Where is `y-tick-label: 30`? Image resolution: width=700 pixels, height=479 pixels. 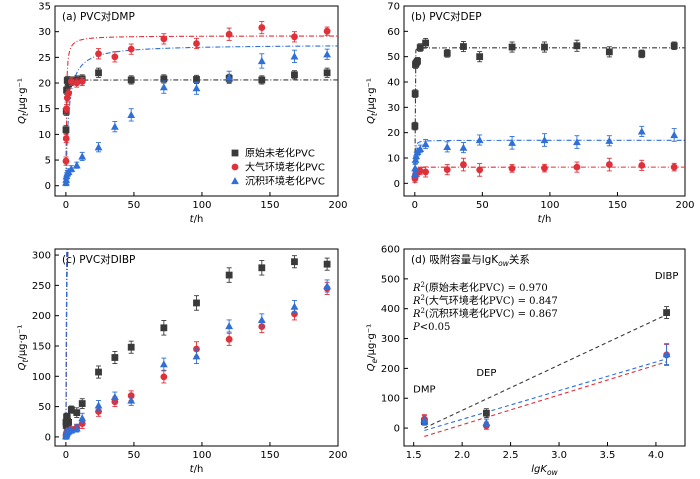 y-tick-label: 30 is located at coordinates (44, 32).